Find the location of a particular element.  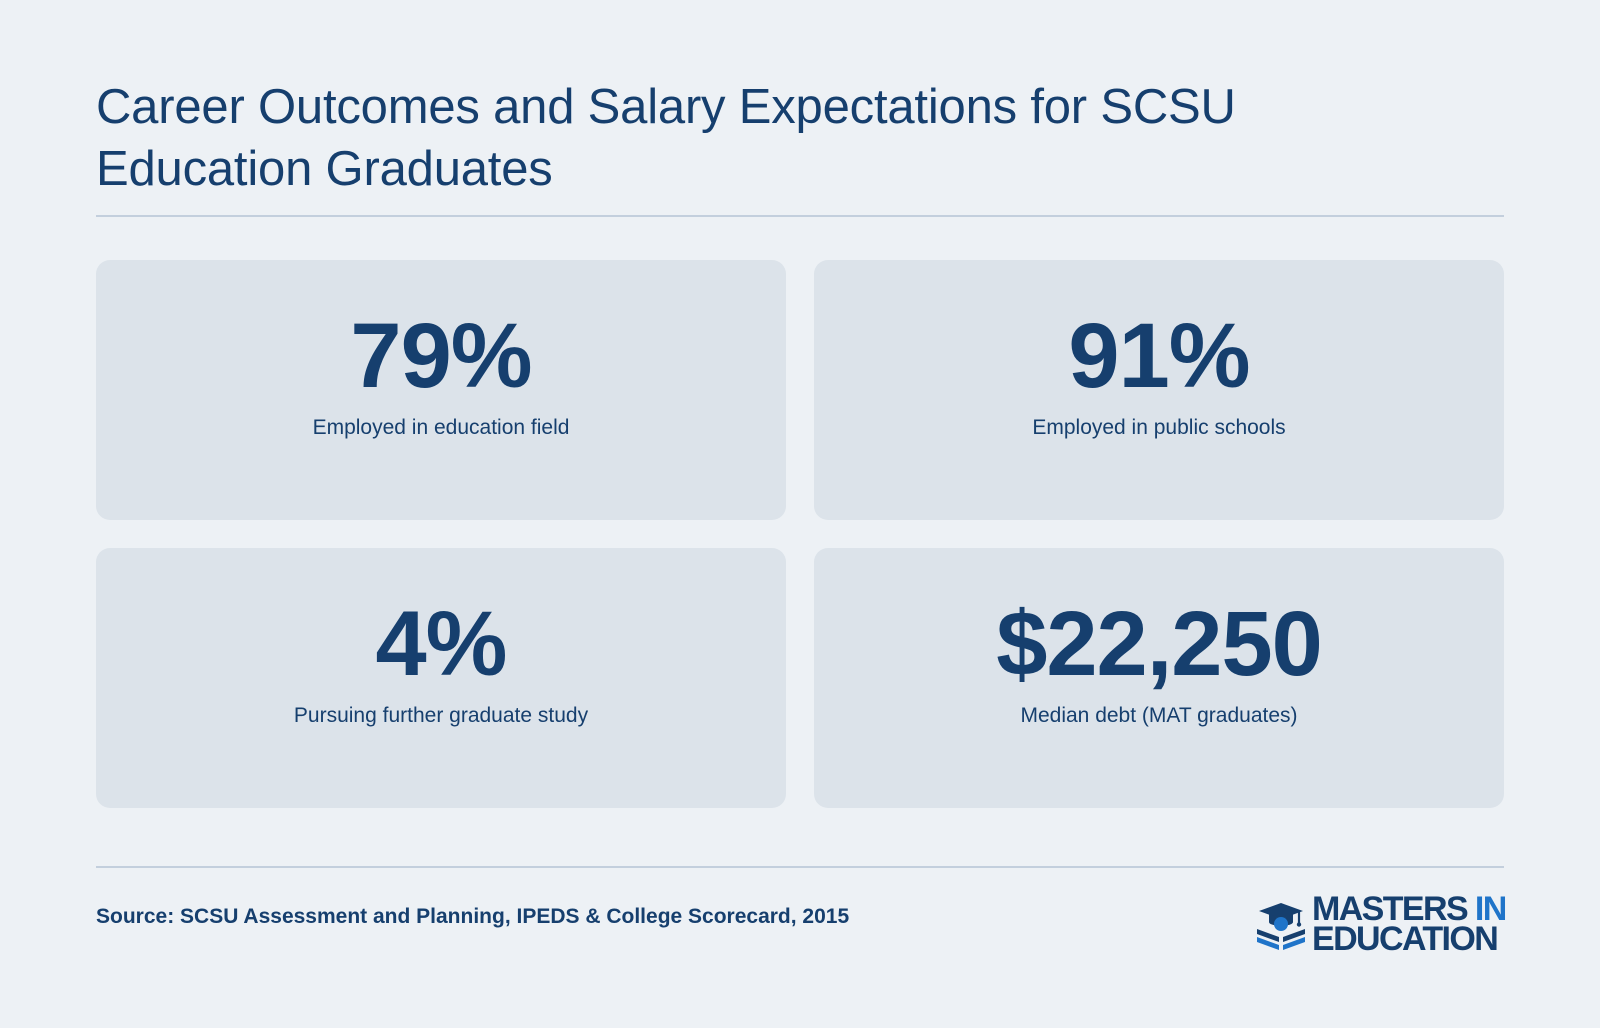

stat-value: $22,250 is located at coordinates (1159, 644).